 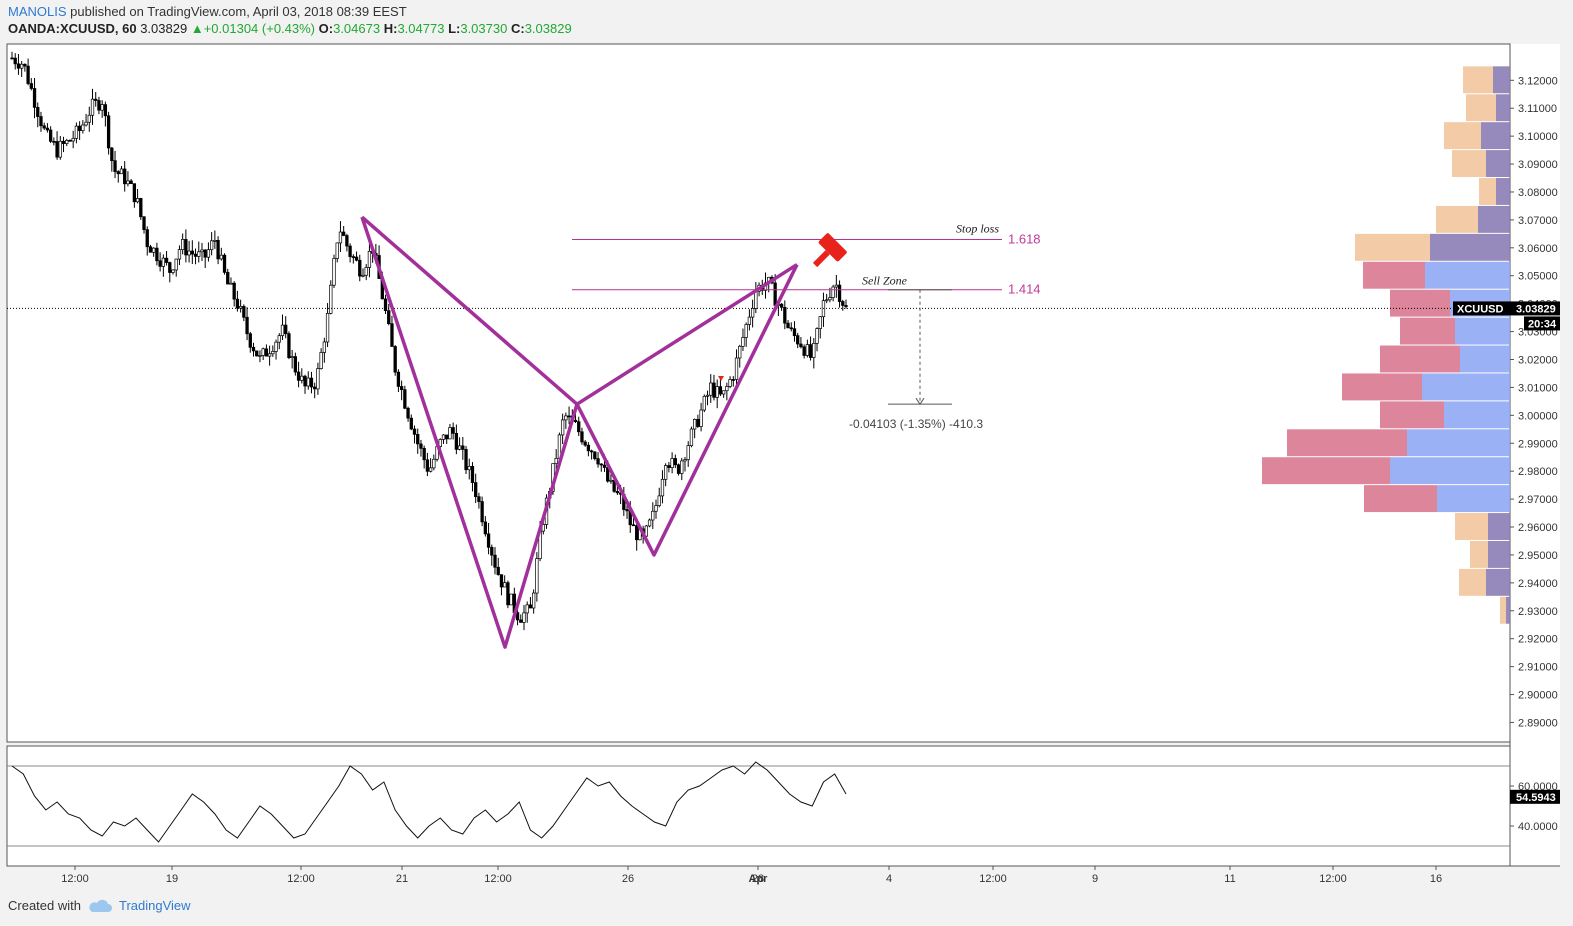 What do you see at coordinates (390, 28) in the screenshot?
I see `high-label: H:` at bounding box center [390, 28].